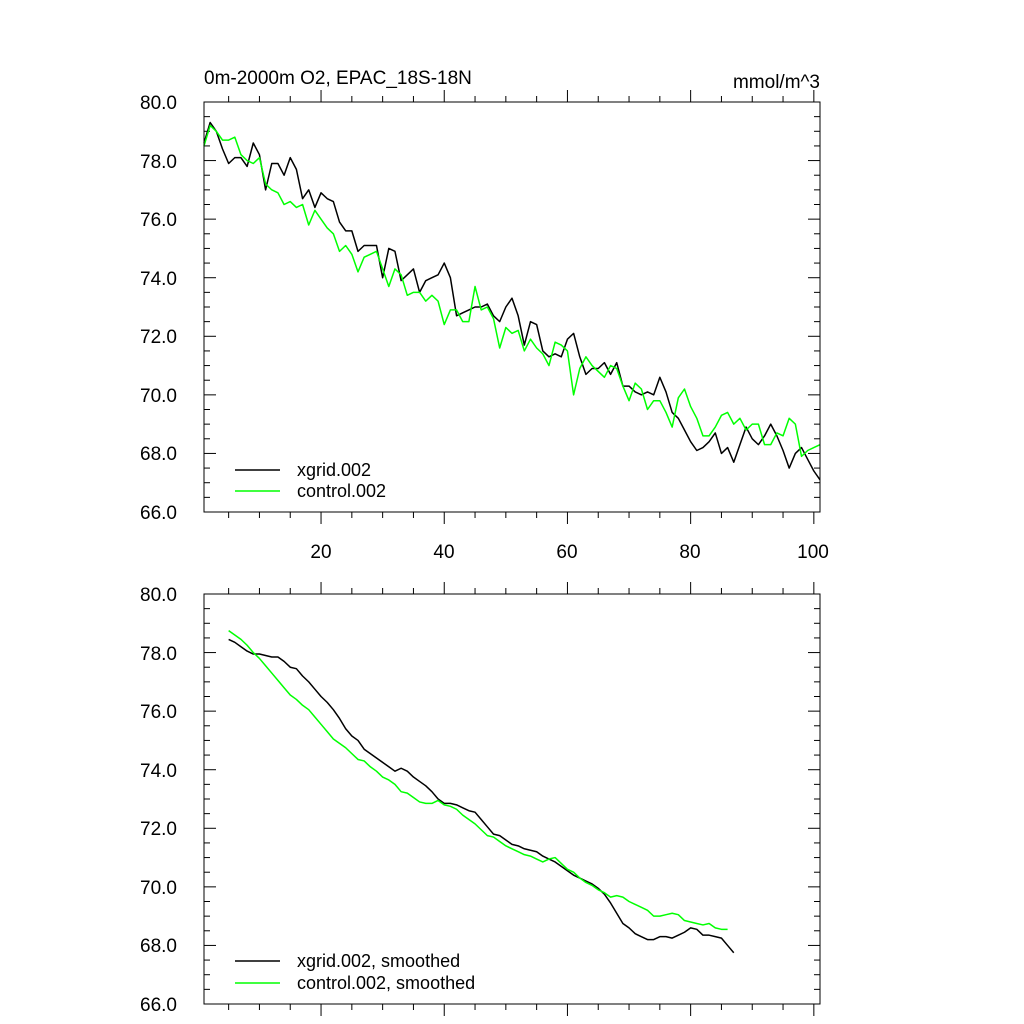 The width and height of the screenshot is (1024, 1024). Describe the element at coordinates (158, 454) in the screenshot. I see `top-ytick-label-68: 68.0` at that location.